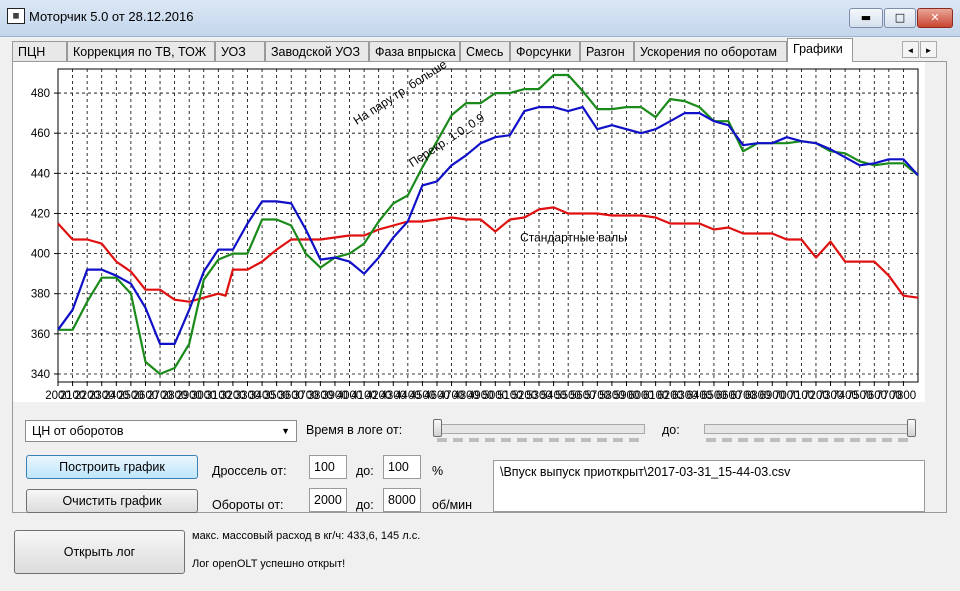  Describe the element at coordinates (685, 396) in the screenshot. I see `x-tick-label: 6300` at that location.